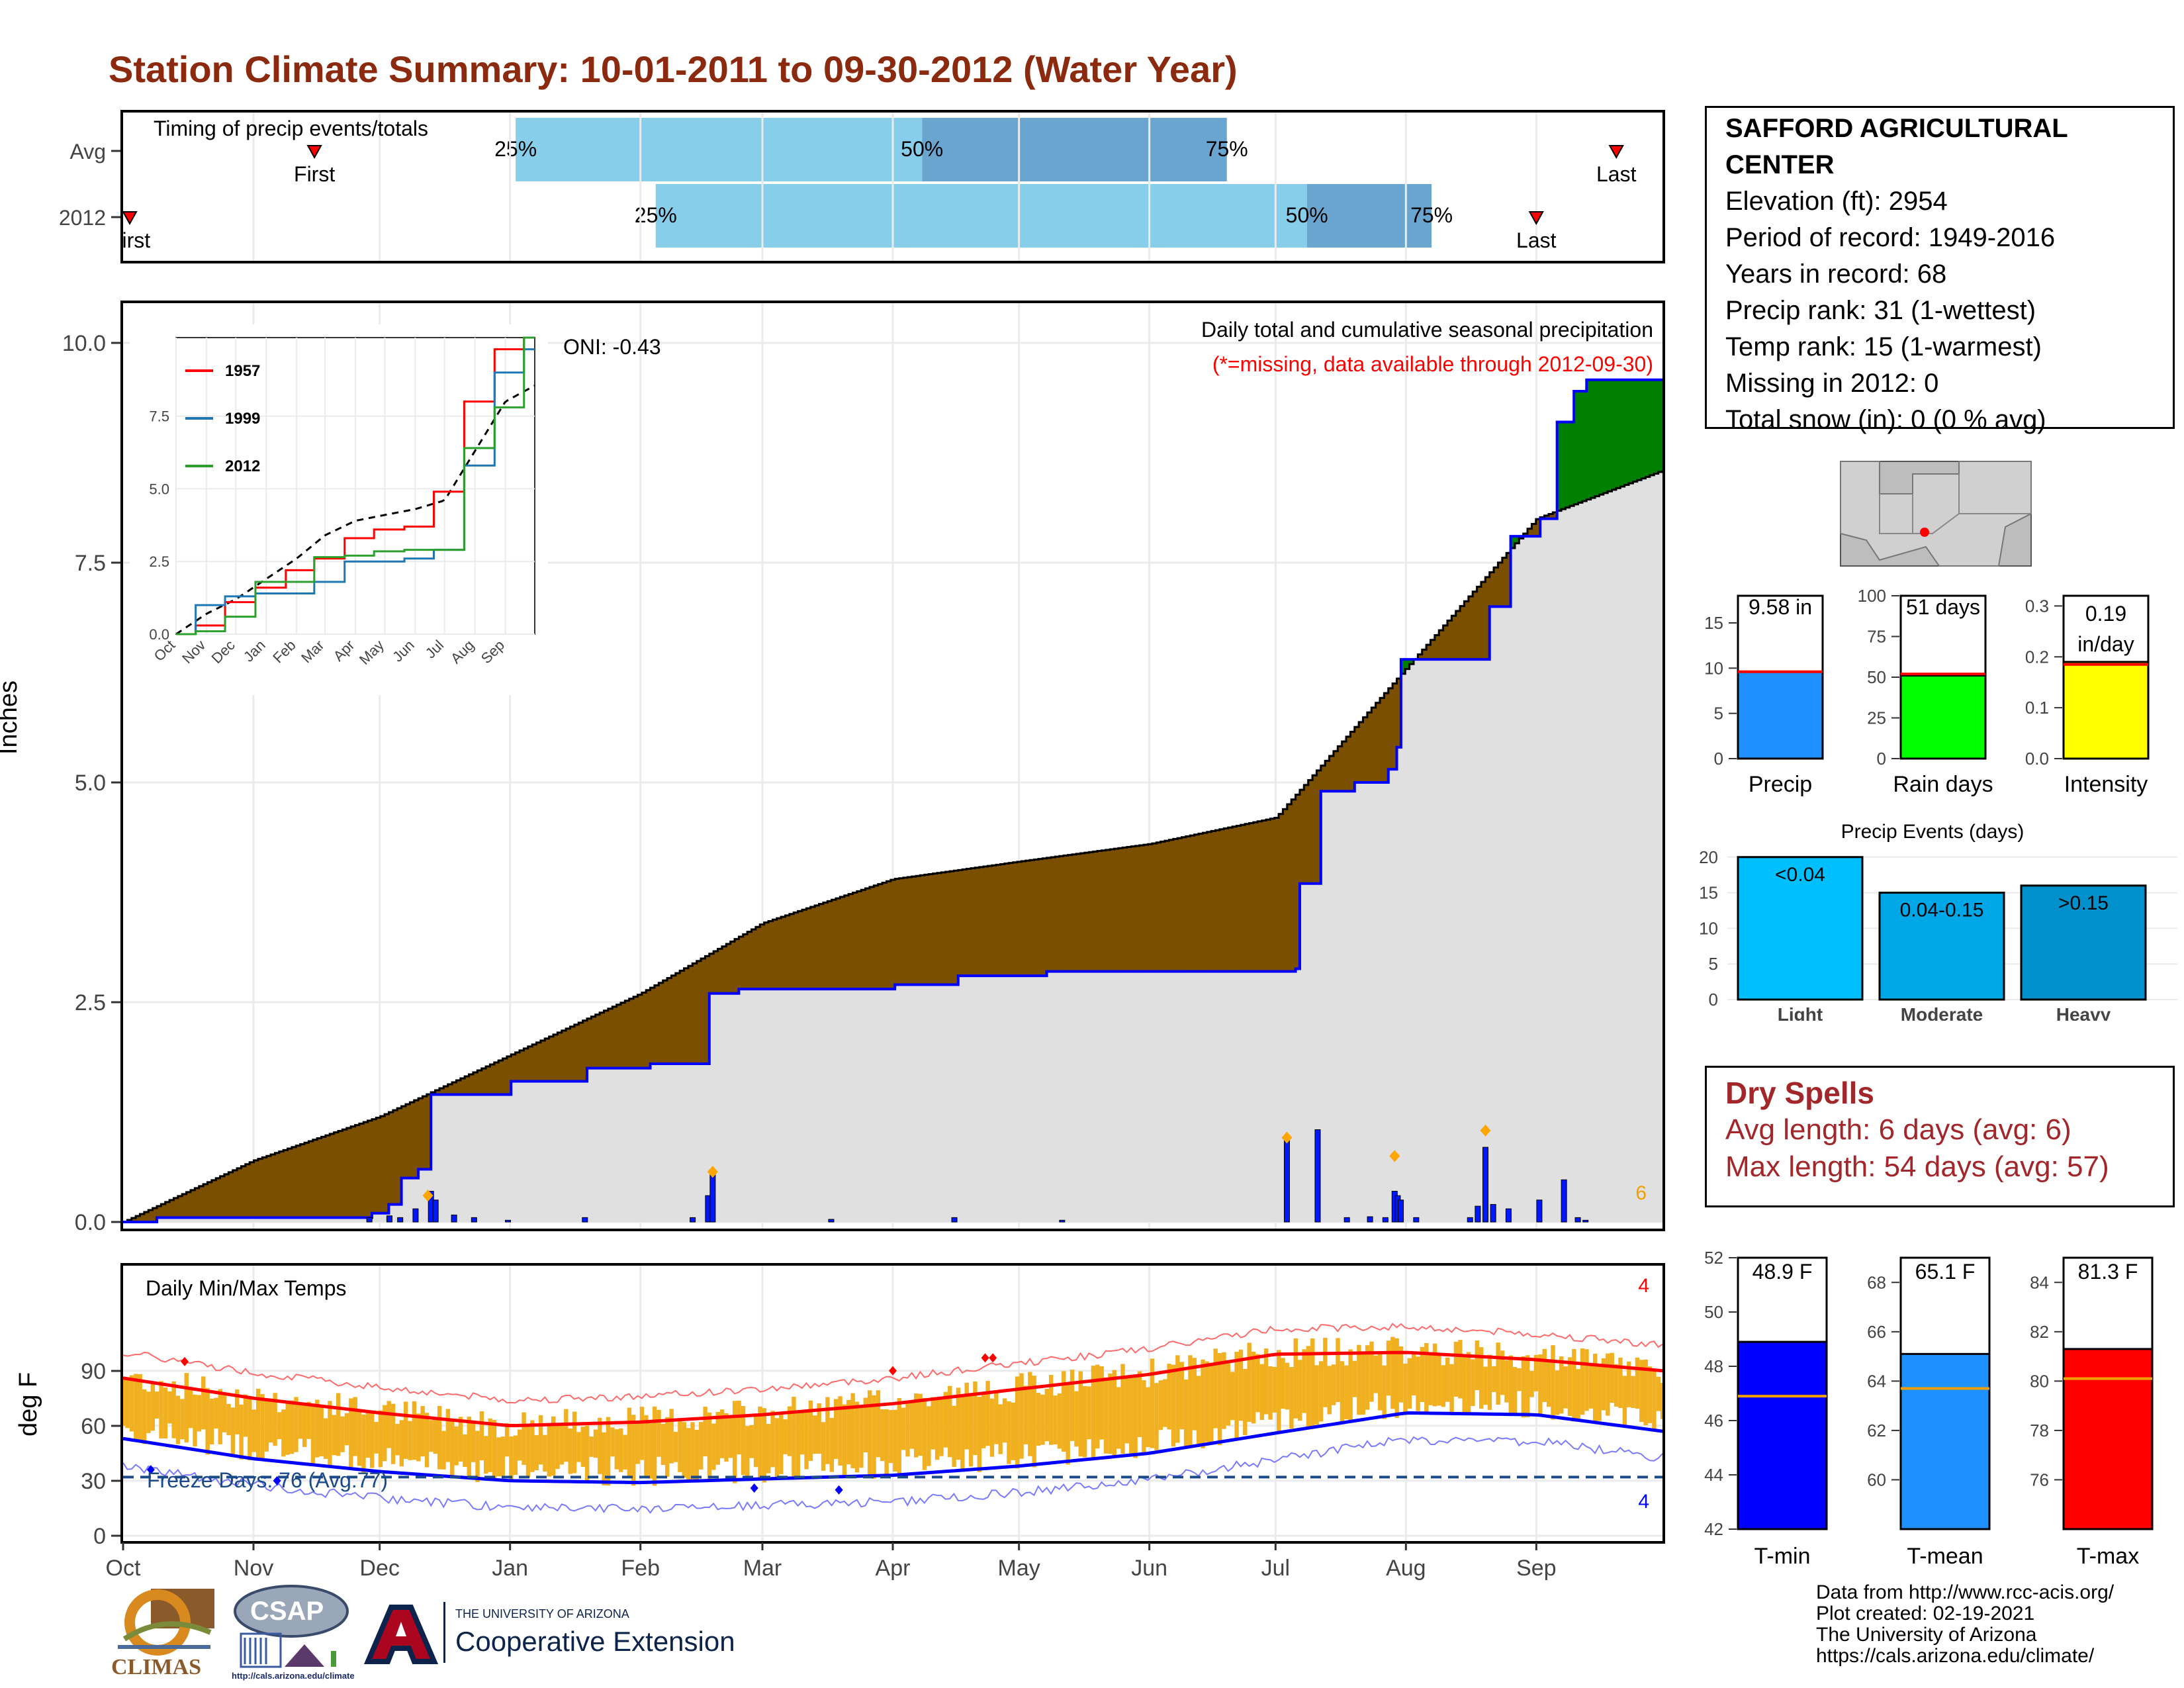  What do you see at coordinates (267, 1480) in the screenshot?
I see `freeze-label: Freeze Days: 76 (Avg:77)` at bounding box center [267, 1480].